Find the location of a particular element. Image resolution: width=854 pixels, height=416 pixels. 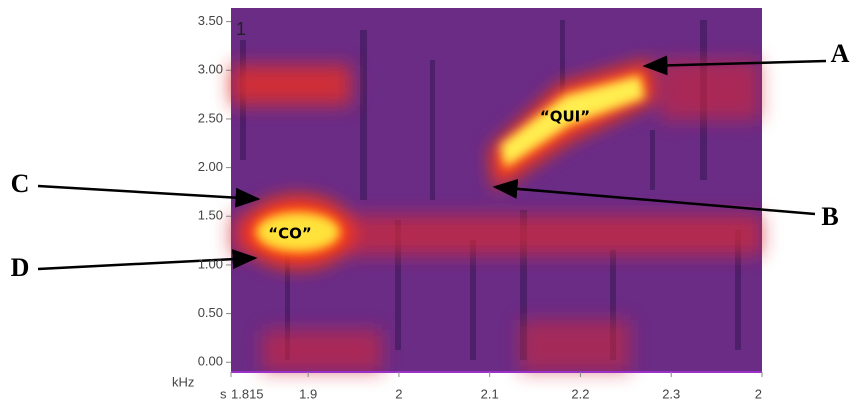

y-tick-label: 0.00 is located at coordinates (210, 361).